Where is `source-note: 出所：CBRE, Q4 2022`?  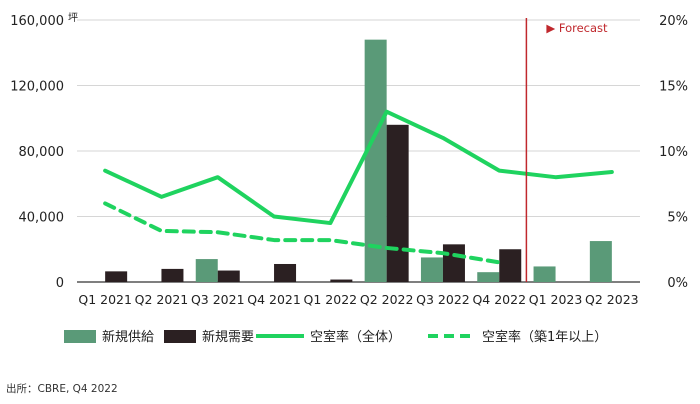
source-note: 出所：CBRE, Q4 2022 is located at coordinates (62, 388).